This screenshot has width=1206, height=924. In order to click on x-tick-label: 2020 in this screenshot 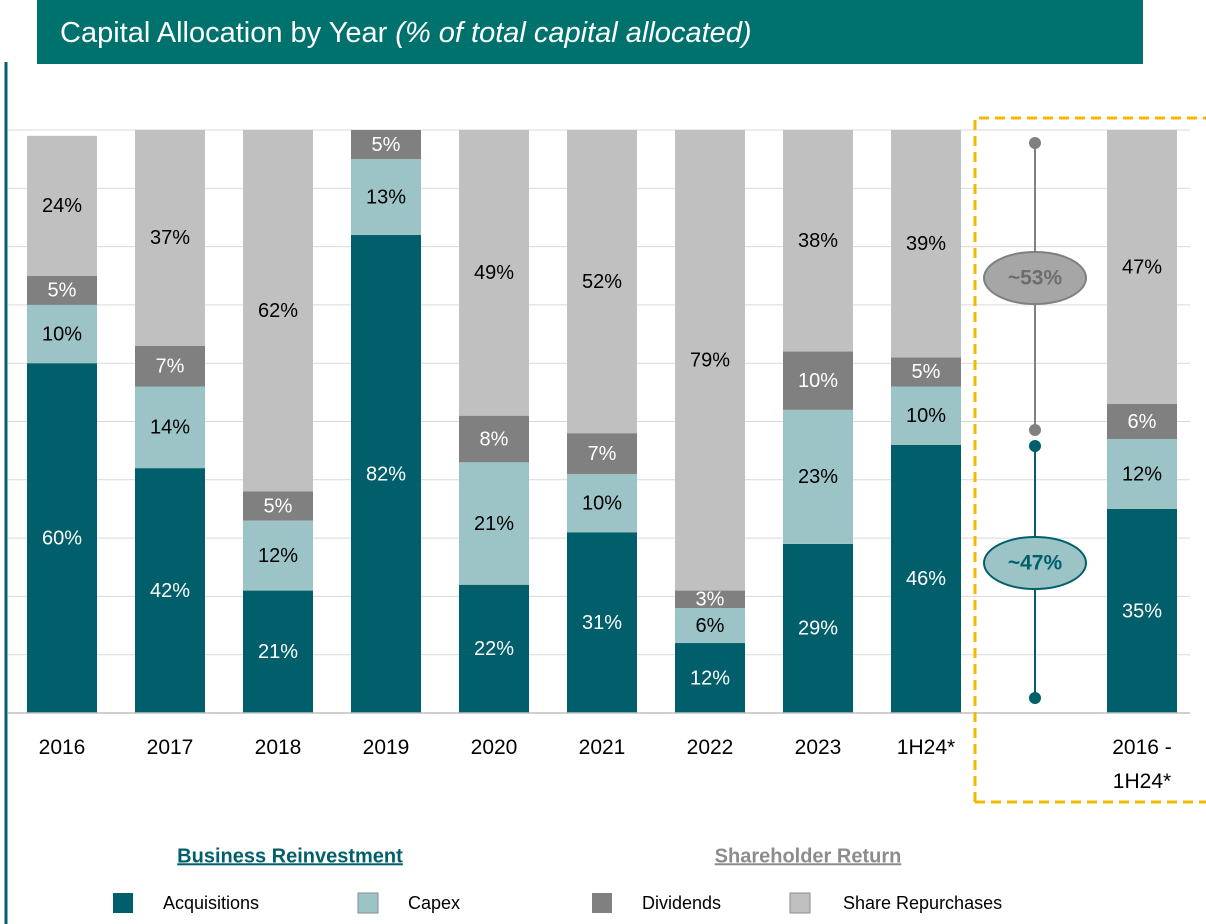, I will do `click(494, 747)`.